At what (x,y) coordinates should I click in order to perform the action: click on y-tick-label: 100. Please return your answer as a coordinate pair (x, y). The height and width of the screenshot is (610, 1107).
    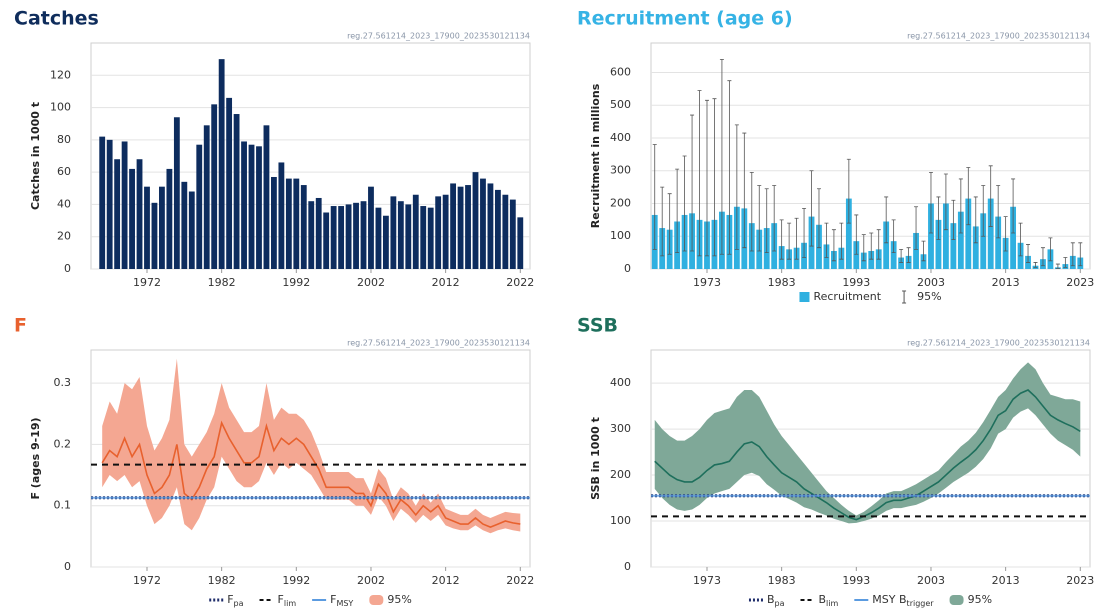
    Looking at the image, I should click on (60, 107).